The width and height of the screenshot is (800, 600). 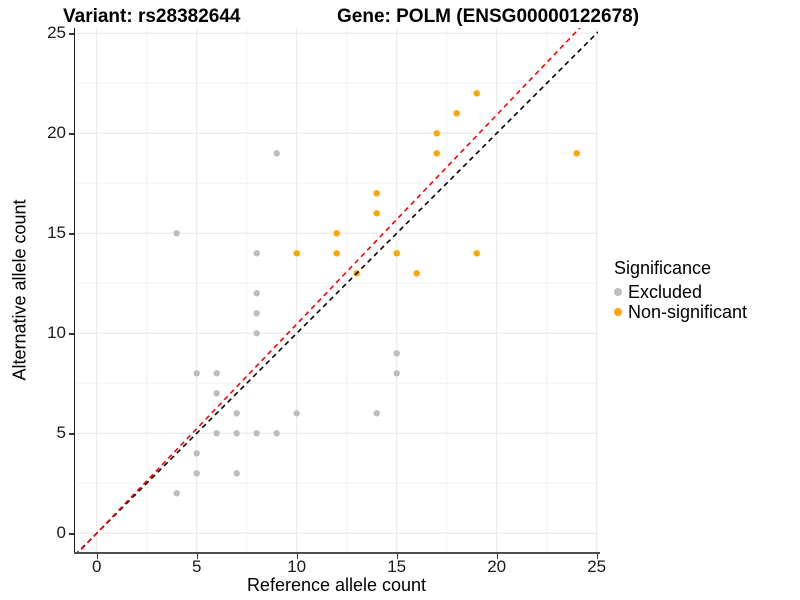 What do you see at coordinates (688, 311) in the screenshot?
I see `legend-item-label: Non-significant` at bounding box center [688, 311].